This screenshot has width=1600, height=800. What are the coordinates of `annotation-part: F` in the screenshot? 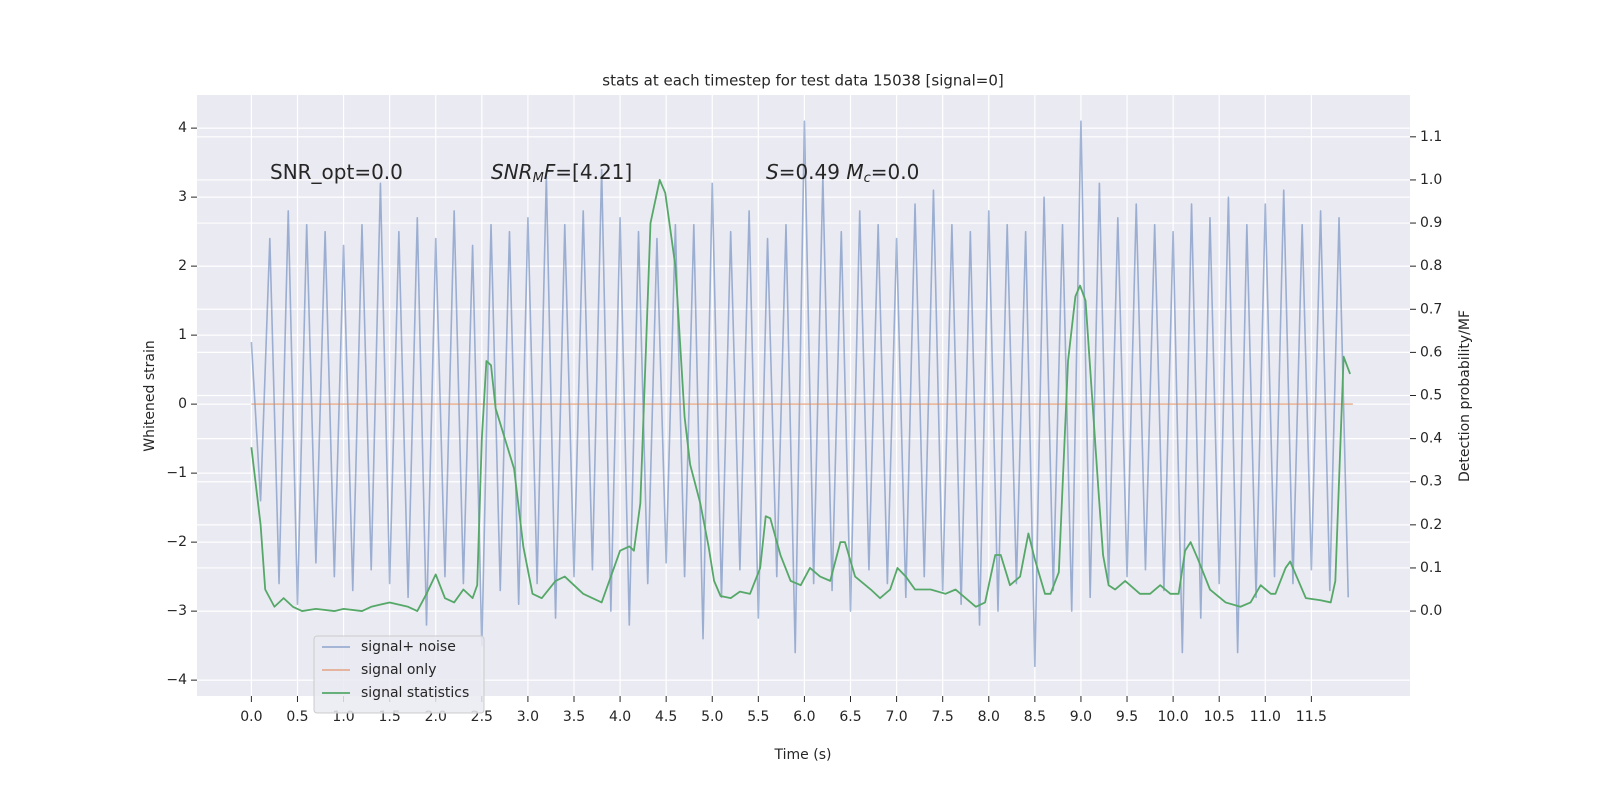 It's located at (550, 172).